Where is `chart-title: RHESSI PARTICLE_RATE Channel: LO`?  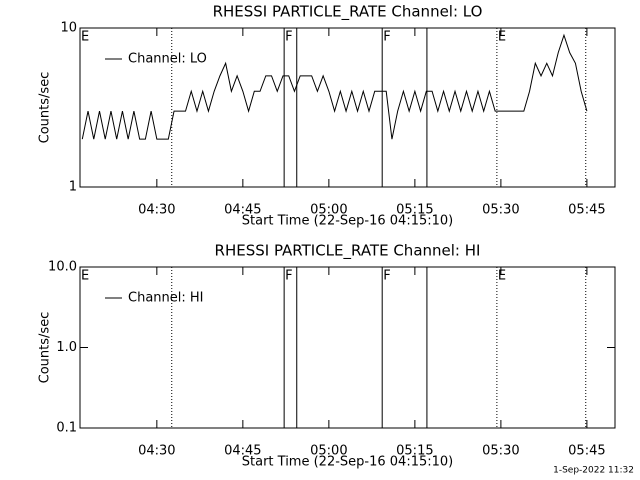 chart-title: RHESSI PARTICLE_RATE Channel: LO is located at coordinates (348, 12).